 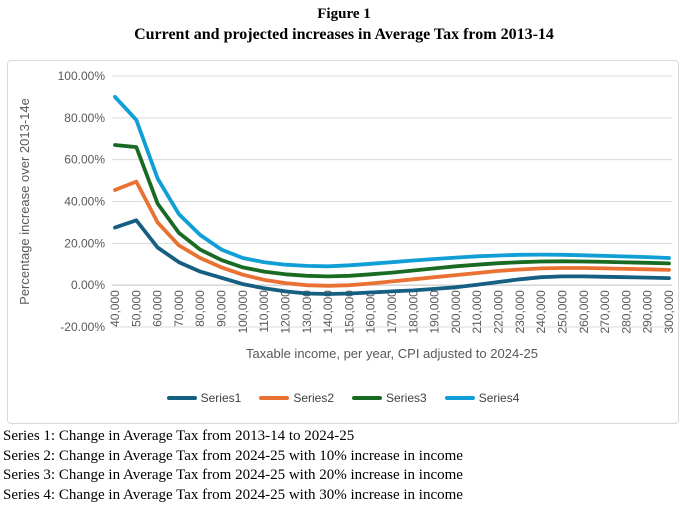 What do you see at coordinates (243, 312) in the screenshot?
I see `x-tick-label: 100,000` at bounding box center [243, 312].